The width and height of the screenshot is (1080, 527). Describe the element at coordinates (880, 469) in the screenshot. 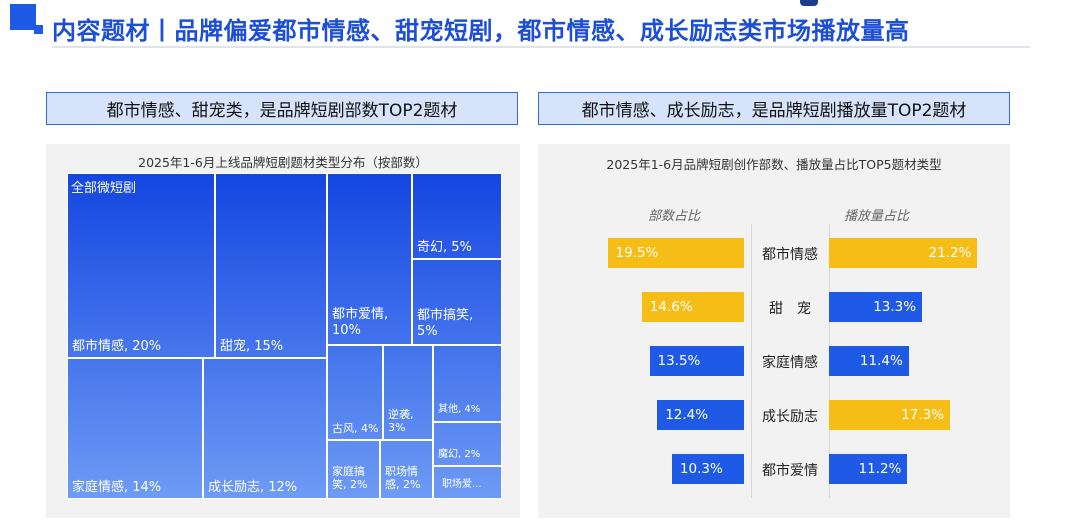

I see `bar-play-share-label: 11.2%` at that location.